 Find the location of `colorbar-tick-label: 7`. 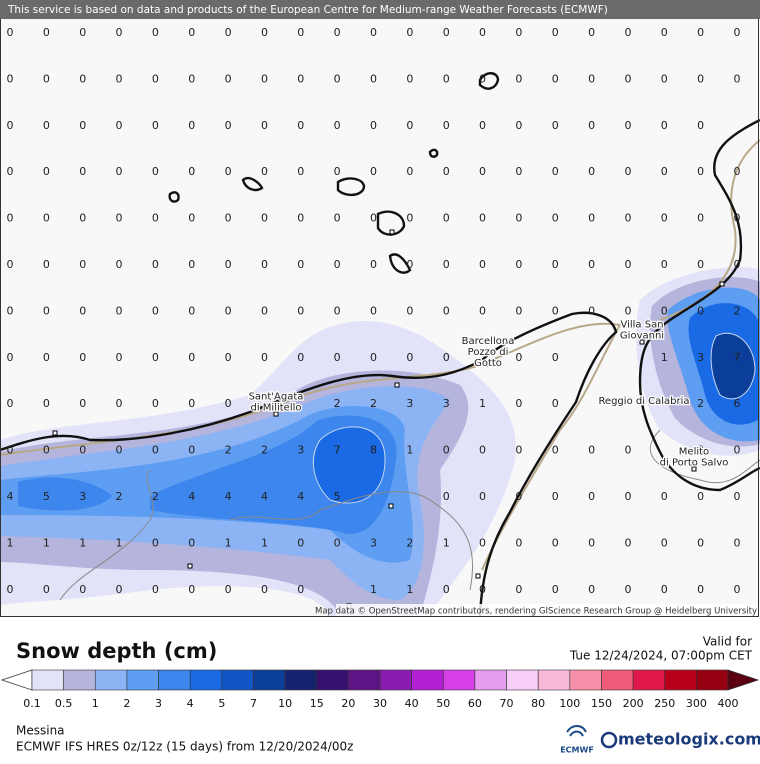

colorbar-tick-label: 7 is located at coordinates (253, 703).